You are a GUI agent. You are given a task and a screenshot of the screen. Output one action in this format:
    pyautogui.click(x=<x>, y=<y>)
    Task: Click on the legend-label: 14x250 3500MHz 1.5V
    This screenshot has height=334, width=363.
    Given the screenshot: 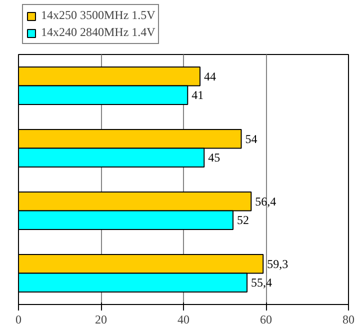 What is the action you would take?
    pyautogui.click(x=98, y=15)
    